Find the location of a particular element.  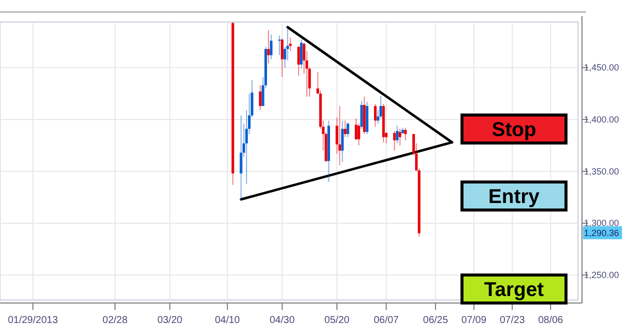

annotation: Entry is located at coordinates (514, 197).